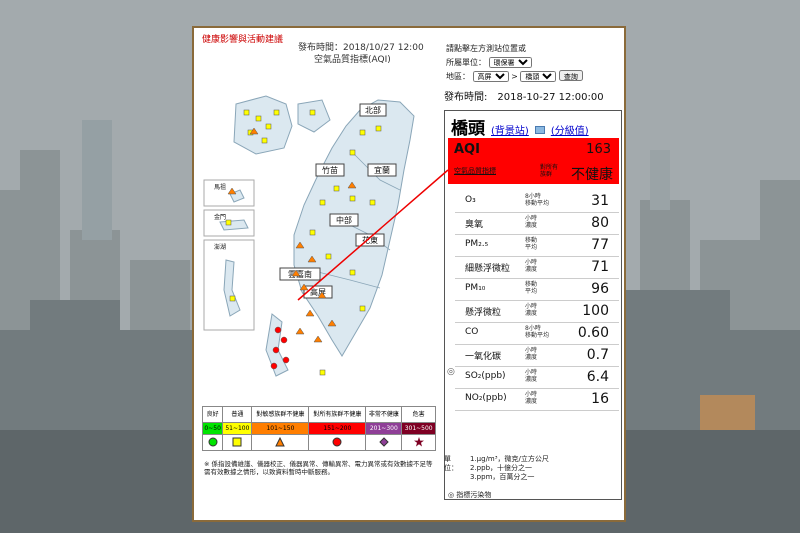  Describe the element at coordinates (213, 441) in the screenshot. I see `circle-green-icon` at that location.